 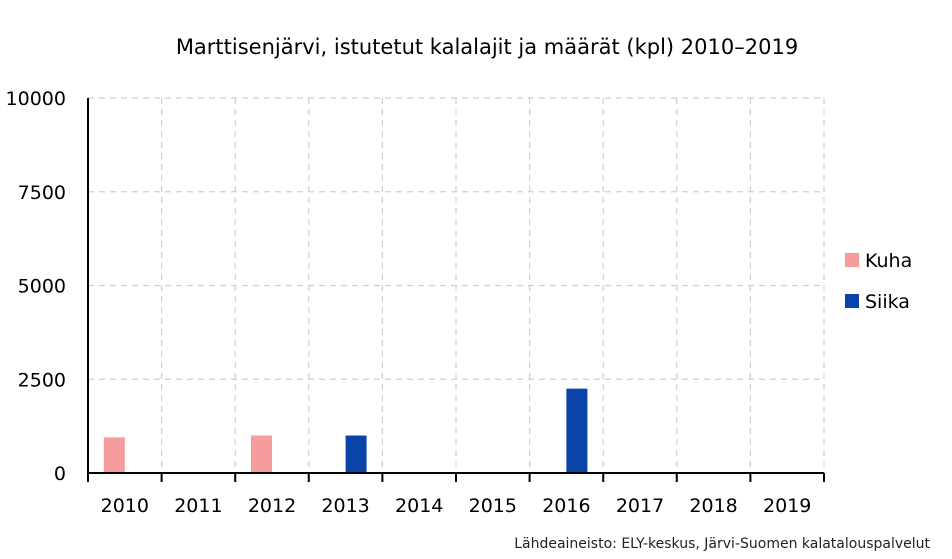 What do you see at coordinates (787, 506) in the screenshot?
I see `x-tick-label: 2019` at bounding box center [787, 506].